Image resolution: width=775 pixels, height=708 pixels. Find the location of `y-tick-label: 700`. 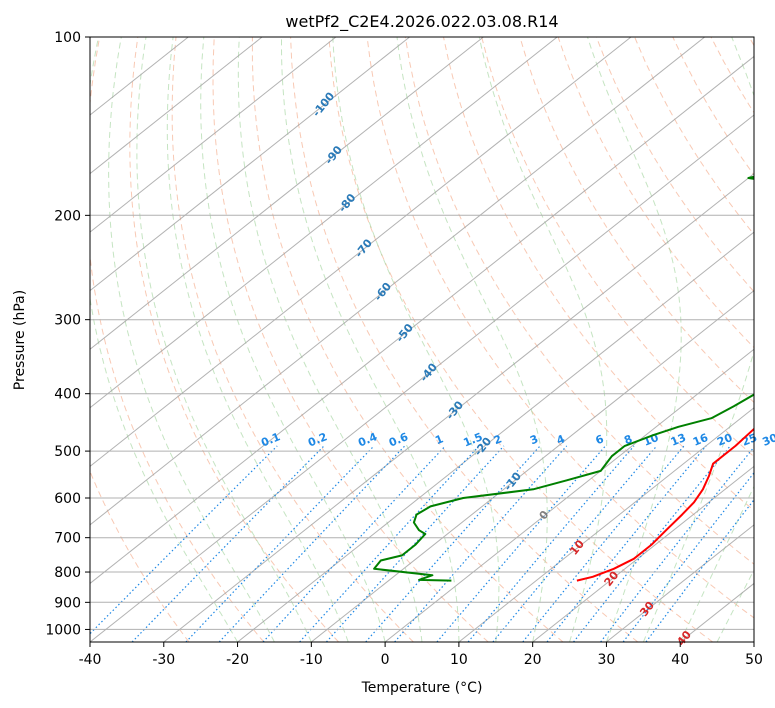

y-tick-label: 700 is located at coordinates (67, 539).